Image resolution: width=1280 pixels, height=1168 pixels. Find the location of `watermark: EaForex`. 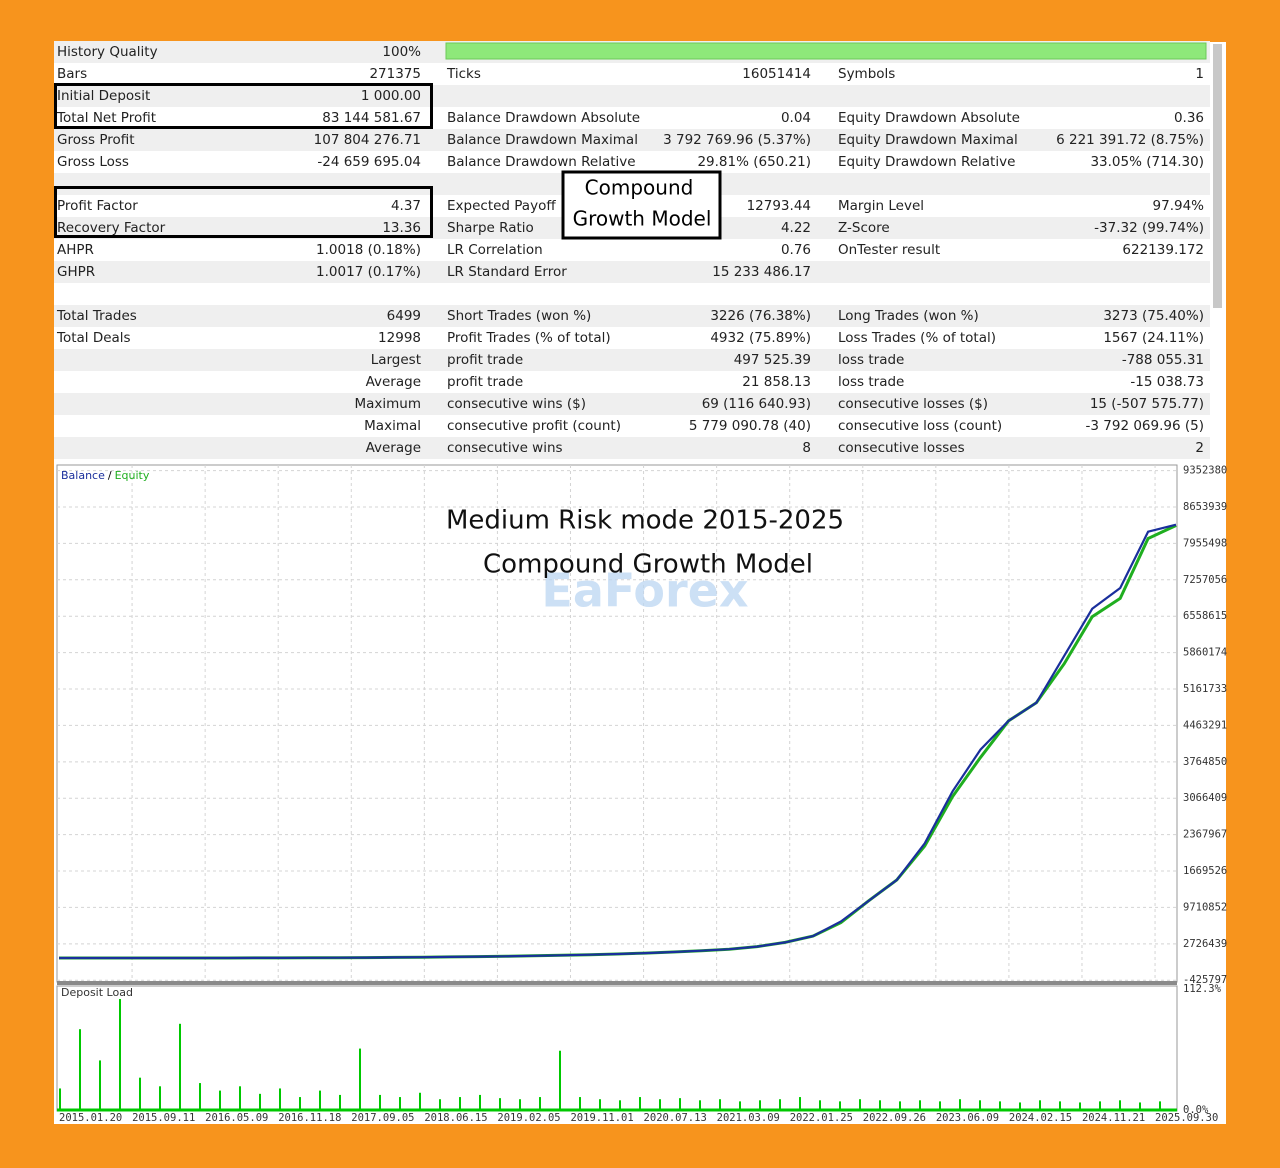

watermark: EaForex is located at coordinates (644, 591).